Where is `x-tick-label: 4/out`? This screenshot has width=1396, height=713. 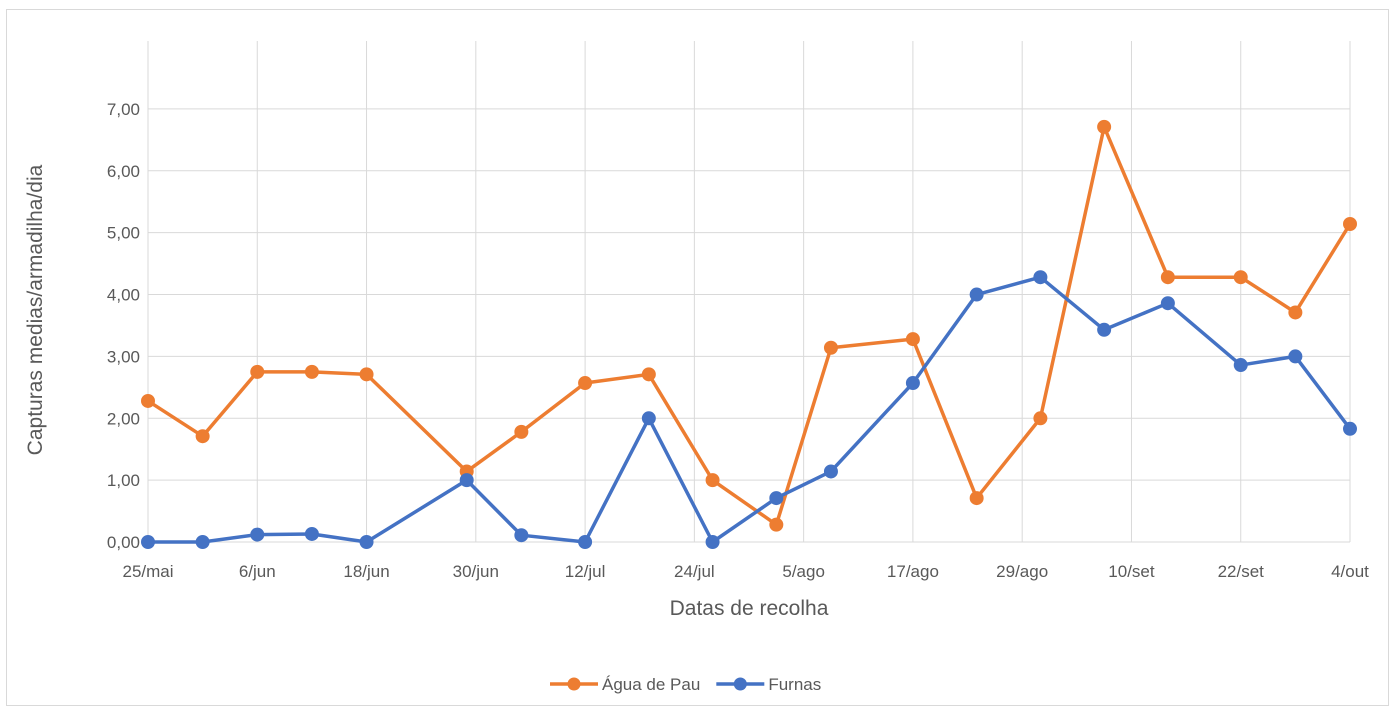 x-tick-label: 4/out is located at coordinates (1350, 571).